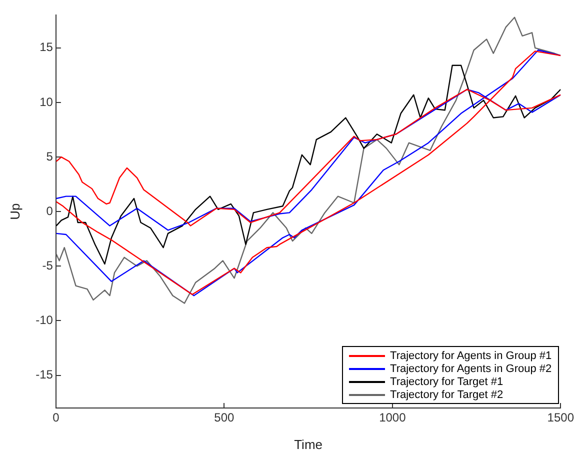 This screenshot has width=582, height=459. What do you see at coordinates (45, 320) in the screenshot?
I see `y-tick-label: -10` at bounding box center [45, 320].